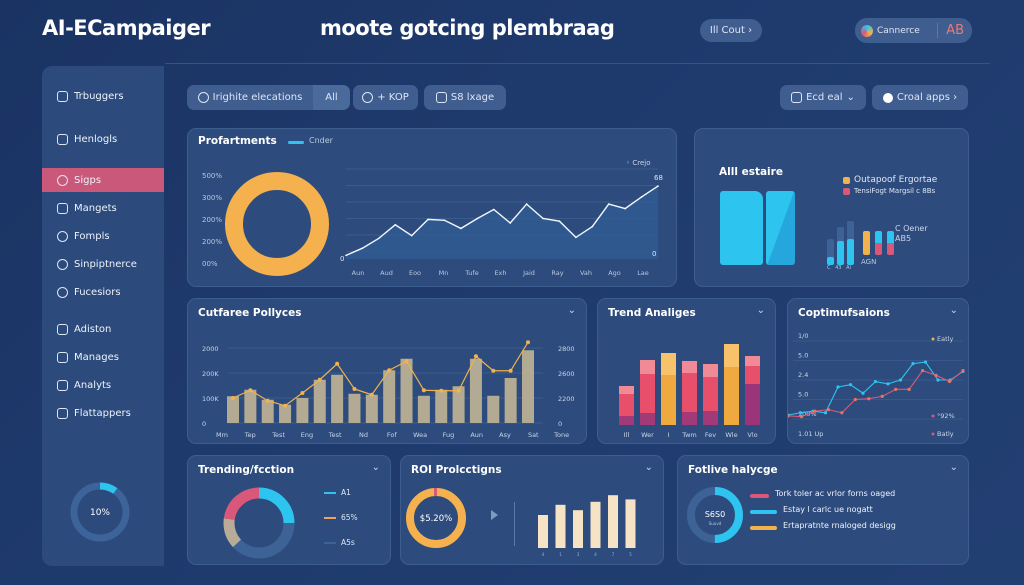  I want to click on x-tick-label: Test, so click(335, 435).